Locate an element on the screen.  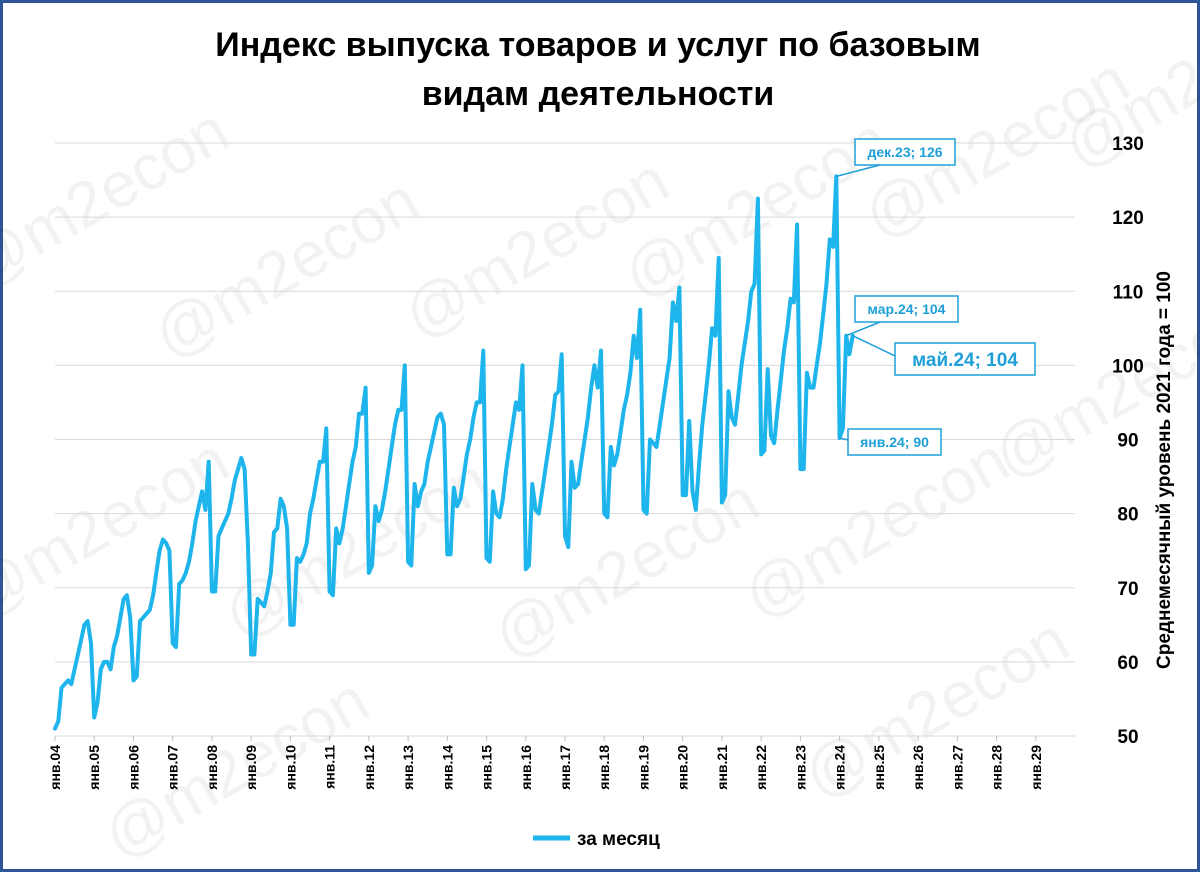
x-tick-label: янв.12 is located at coordinates (369, 767).